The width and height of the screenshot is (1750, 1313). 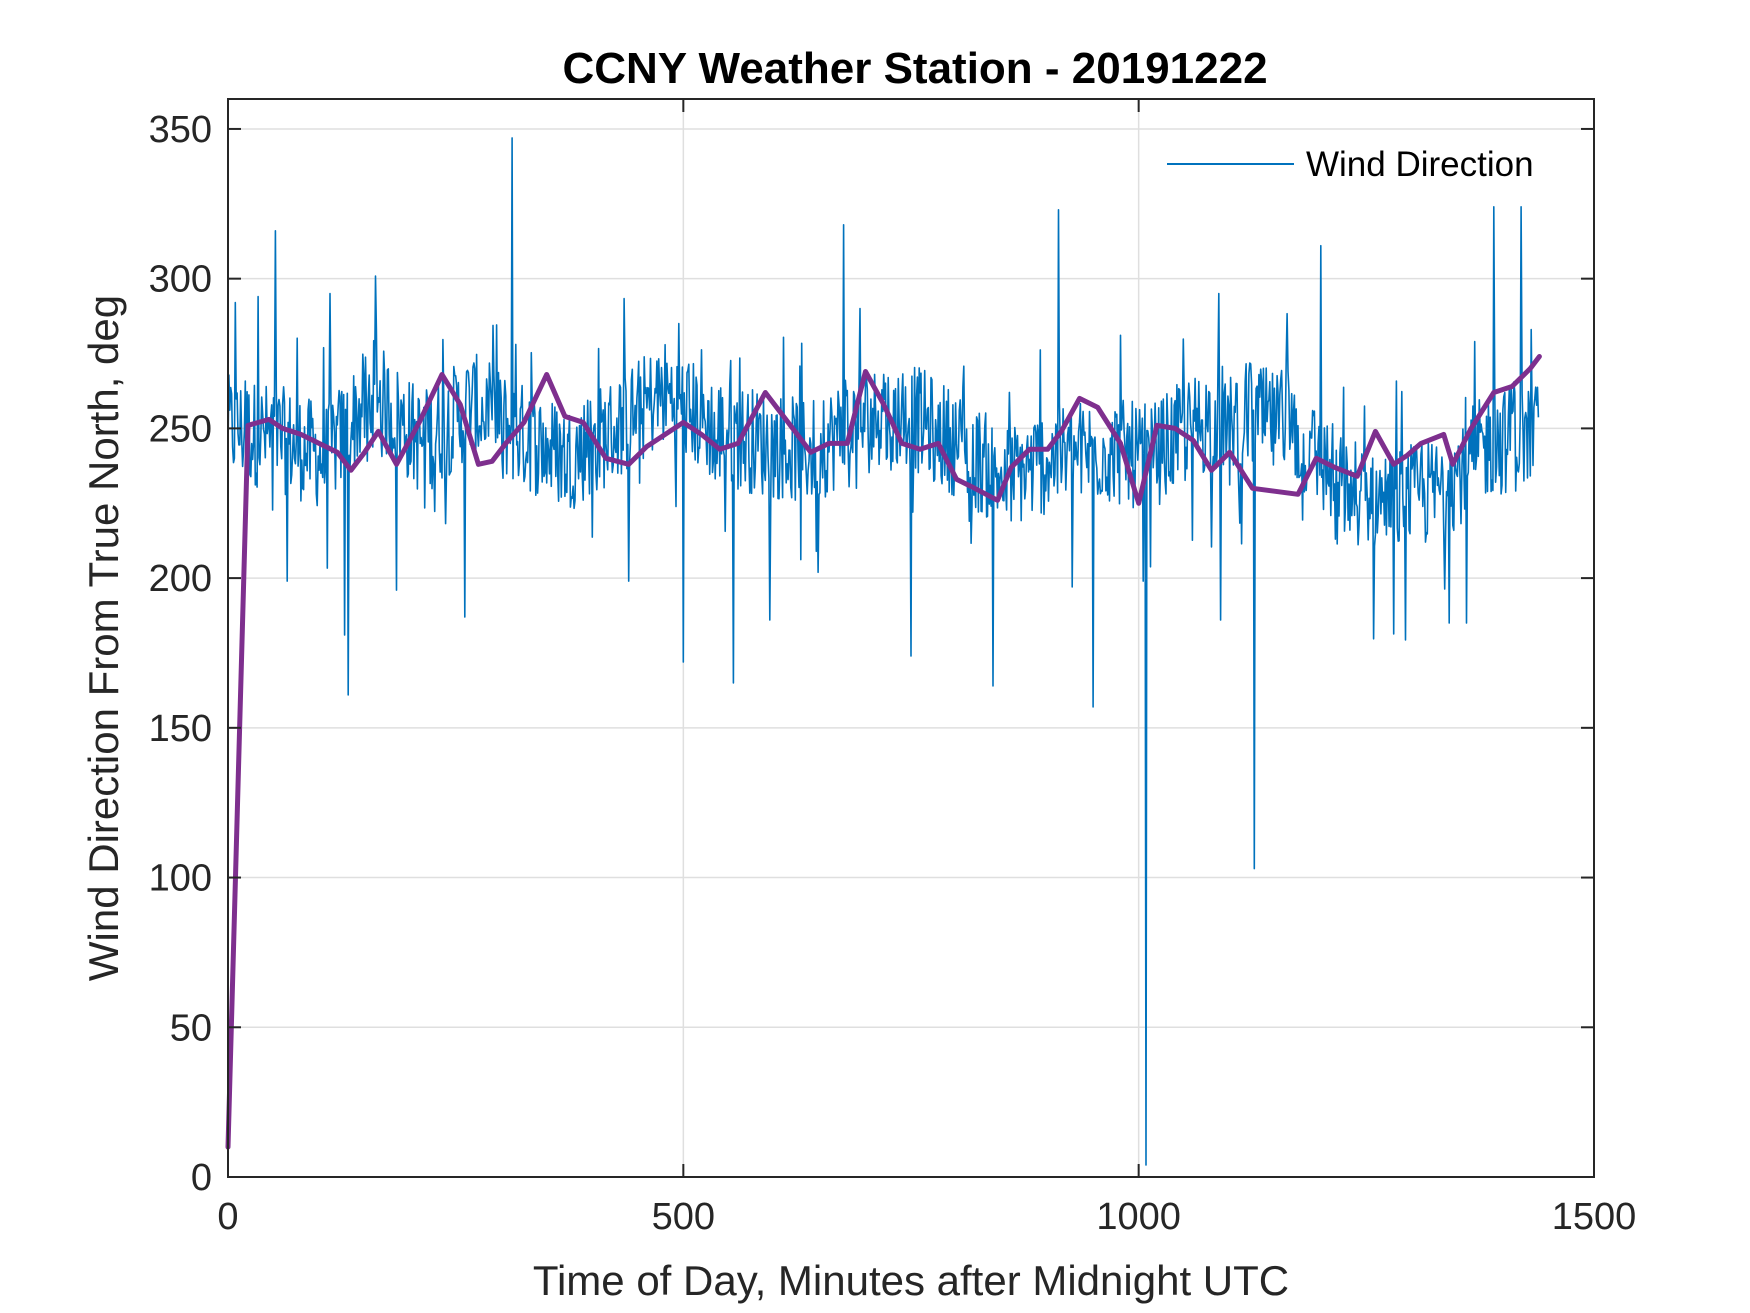 I want to click on y-axis-label: Wind Direction From True North, deg, so click(x=103, y=638).